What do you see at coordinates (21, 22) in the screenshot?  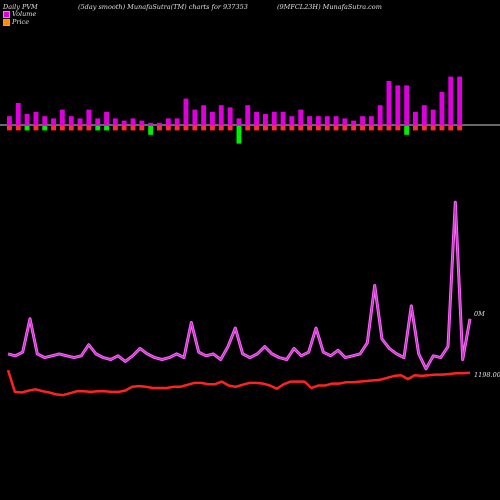 I see `legend-label-price: Price` at bounding box center [21, 22].